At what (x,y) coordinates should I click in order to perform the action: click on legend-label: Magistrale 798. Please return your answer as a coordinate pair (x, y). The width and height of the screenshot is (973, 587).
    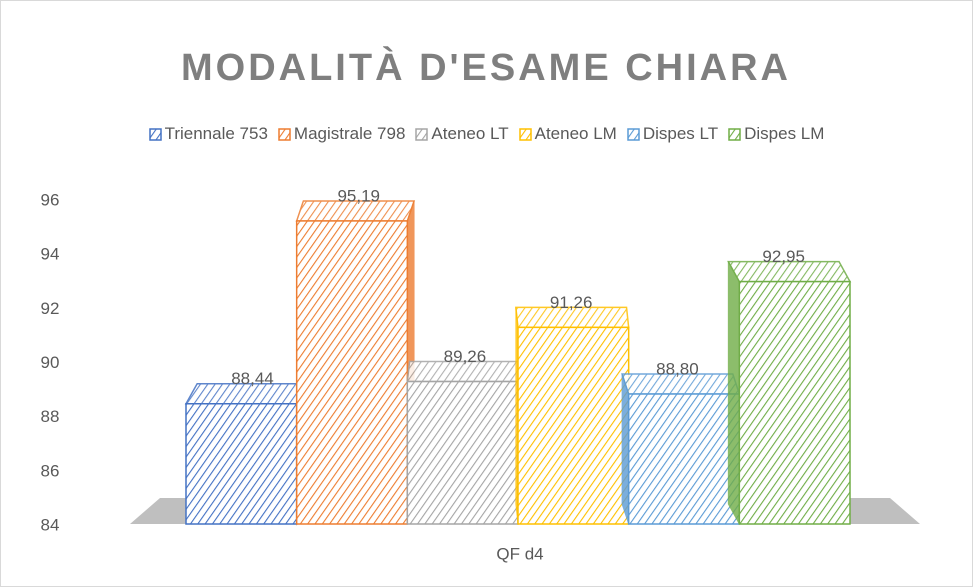
    Looking at the image, I should click on (349, 133).